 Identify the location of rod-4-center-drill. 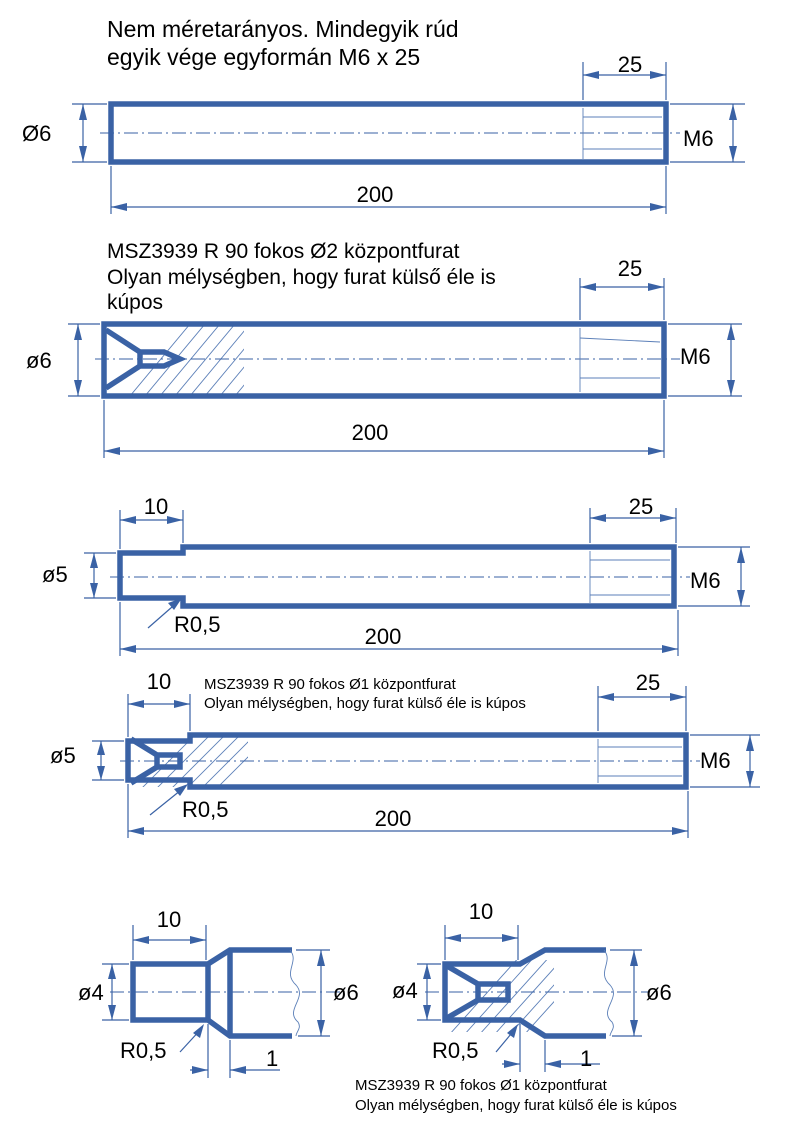
(156, 761).